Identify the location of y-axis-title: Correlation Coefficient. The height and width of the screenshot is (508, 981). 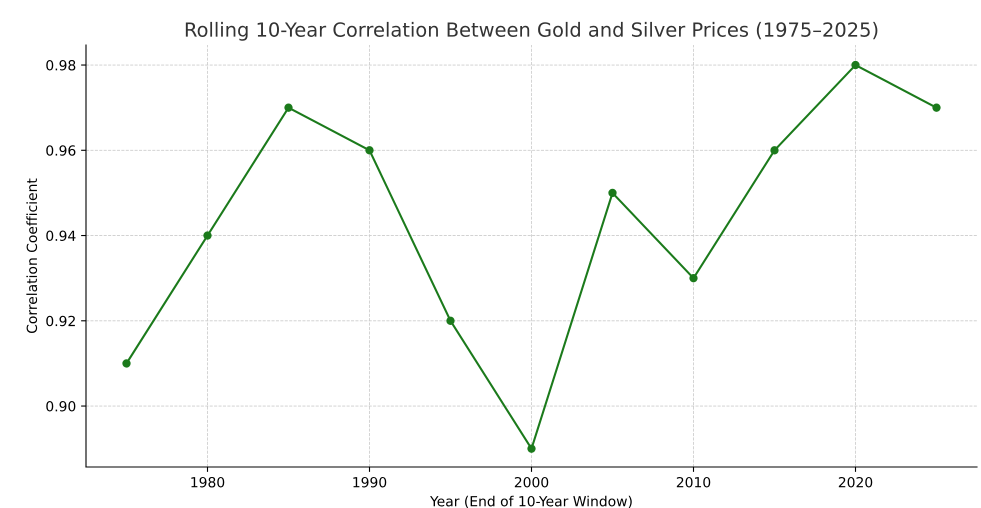
(32, 256).